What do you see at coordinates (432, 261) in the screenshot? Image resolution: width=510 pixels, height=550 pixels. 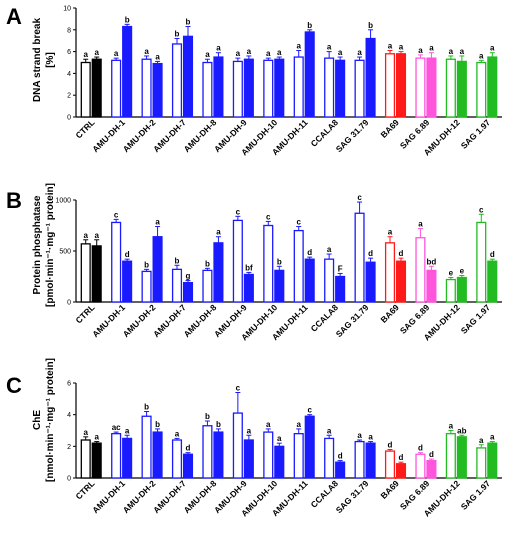 I see `significance-label: bd` at bounding box center [432, 261].